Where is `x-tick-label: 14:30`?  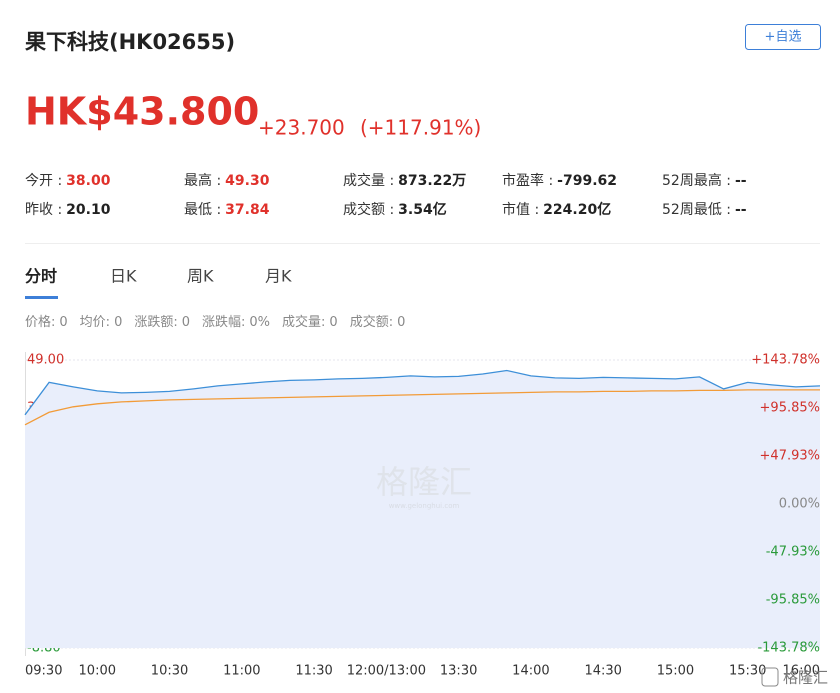 x-tick-label: 14:30 is located at coordinates (602, 671).